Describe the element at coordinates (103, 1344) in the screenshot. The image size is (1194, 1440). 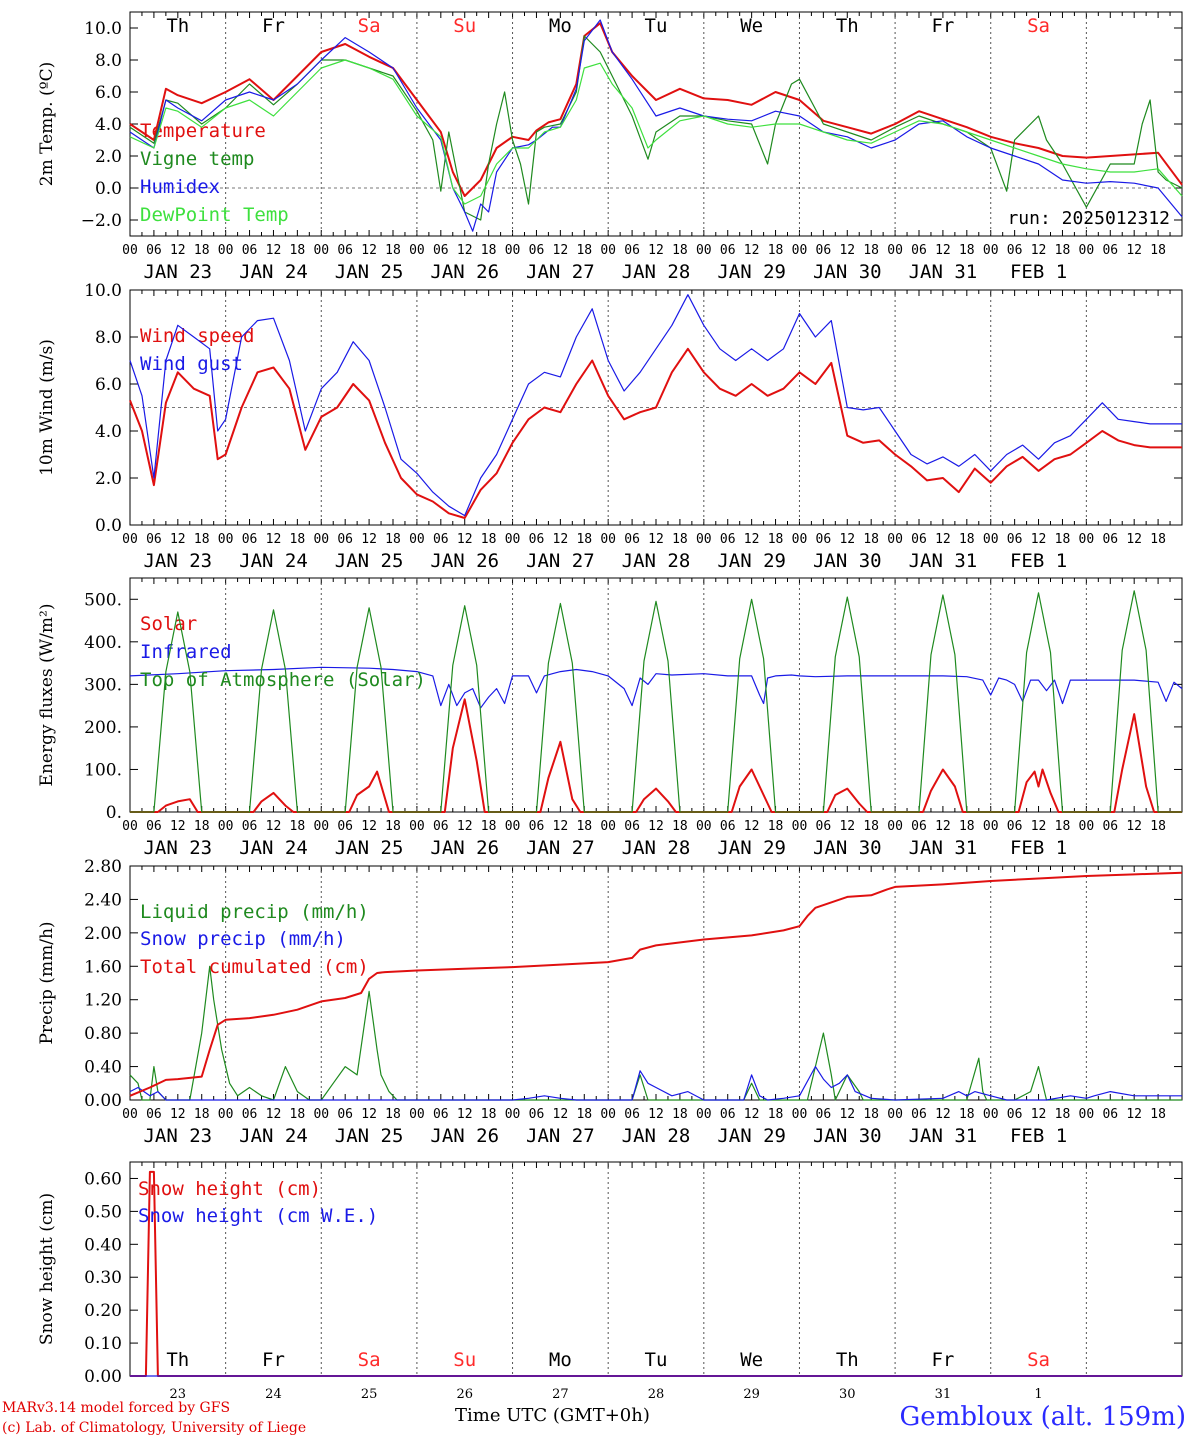
I see `y-tick-label: 0.10` at that location.